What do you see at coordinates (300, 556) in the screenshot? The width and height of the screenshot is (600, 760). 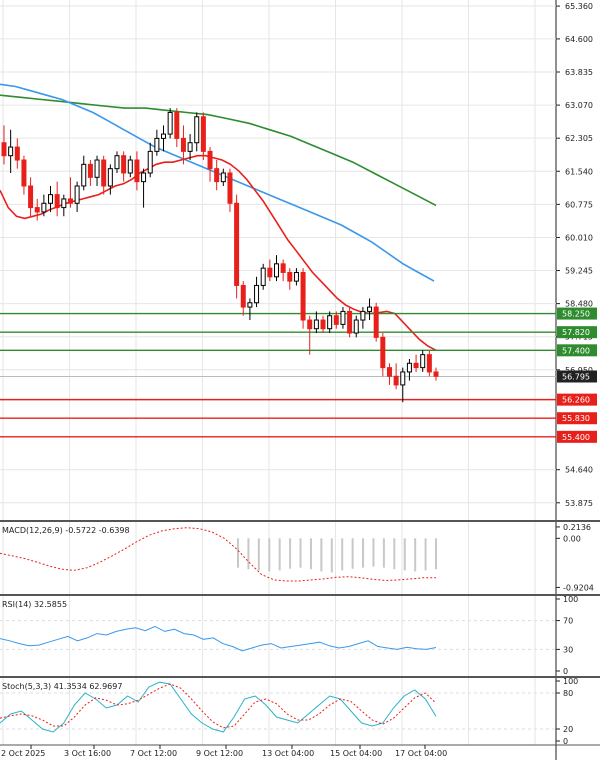 I see `macd-pane: 0.2136 0.00 -0.9204` at bounding box center [300, 556].